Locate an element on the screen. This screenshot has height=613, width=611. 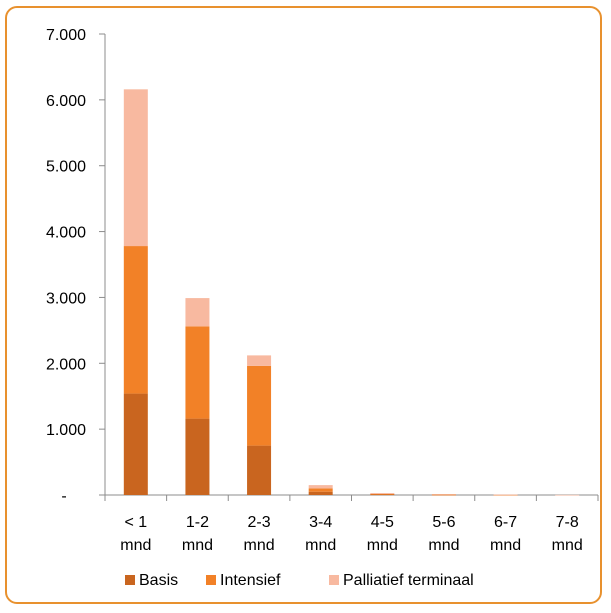
x-tick-label: 5-6 mnd is located at coordinates (443, 534).